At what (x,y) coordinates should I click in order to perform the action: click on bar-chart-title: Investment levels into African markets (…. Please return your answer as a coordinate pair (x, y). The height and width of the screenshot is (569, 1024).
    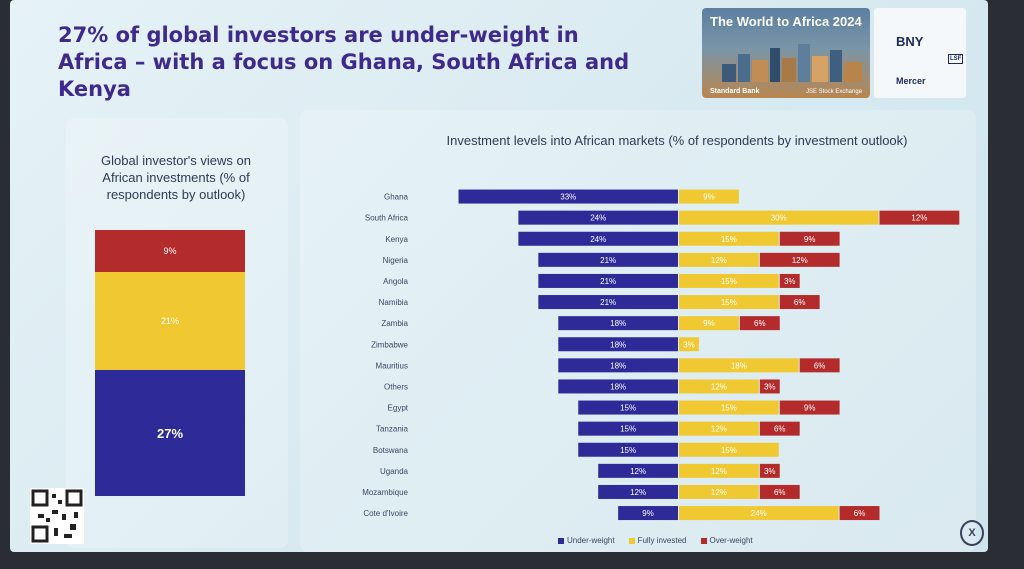
    Looking at the image, I should click on (677, 140).